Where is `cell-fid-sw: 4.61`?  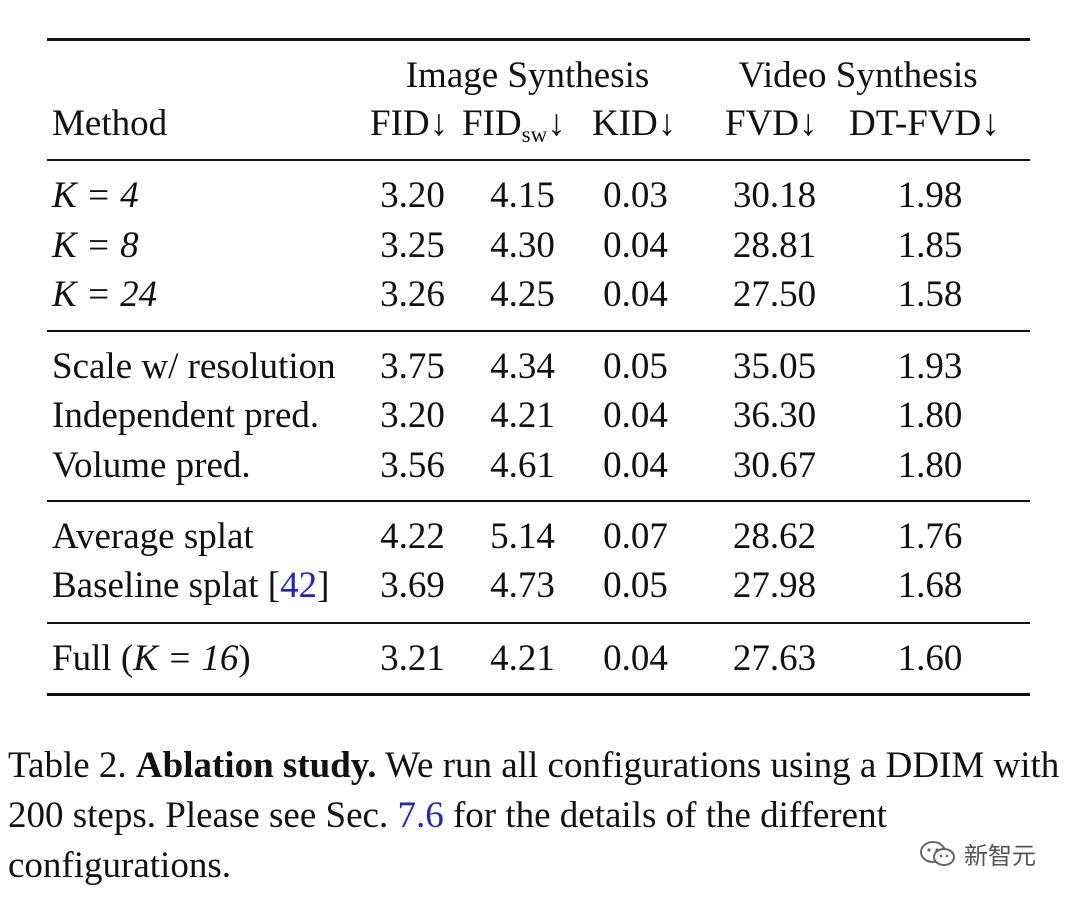
cell-fid-sw: 4.61 is located at coordinates (522, 465).